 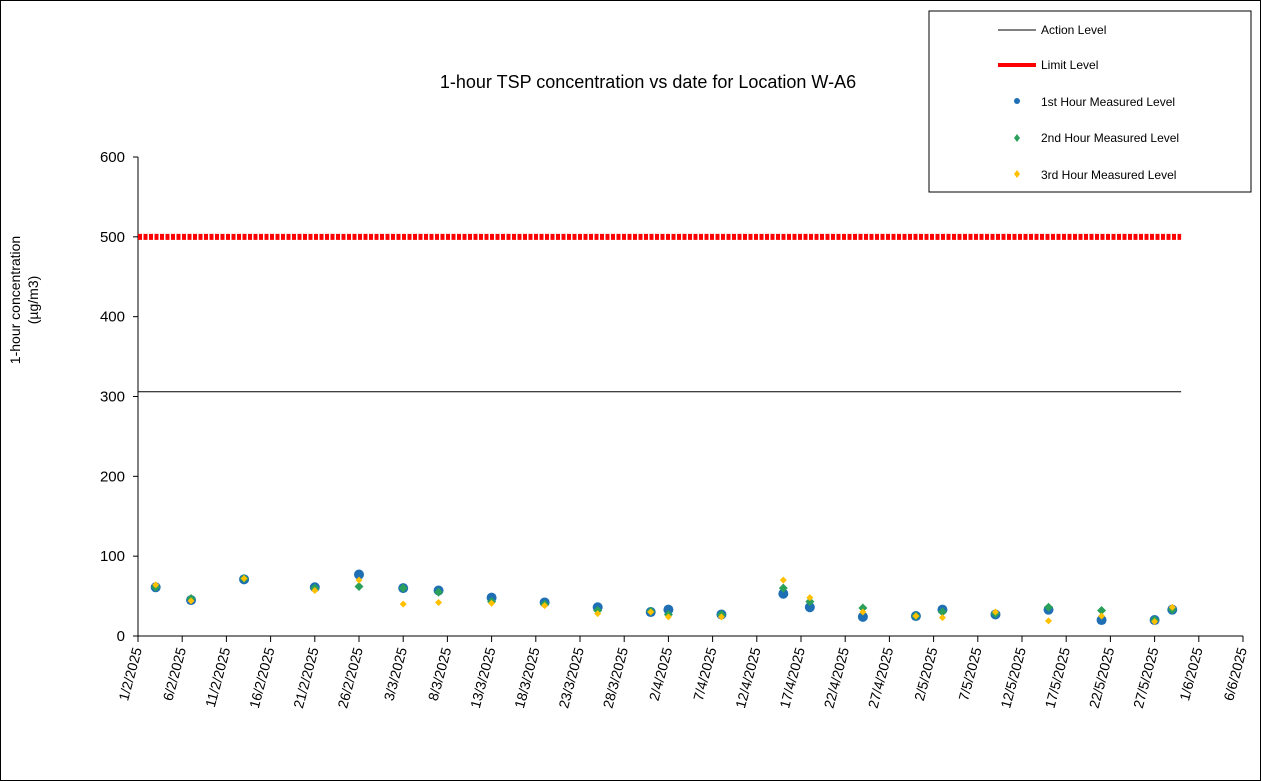 What do you see at coordinates (1108, 175) in the screenshot?
I see `legend-label-3rd-hour: 3rd Hour Measured Level` at bounding box center [1108, 175].